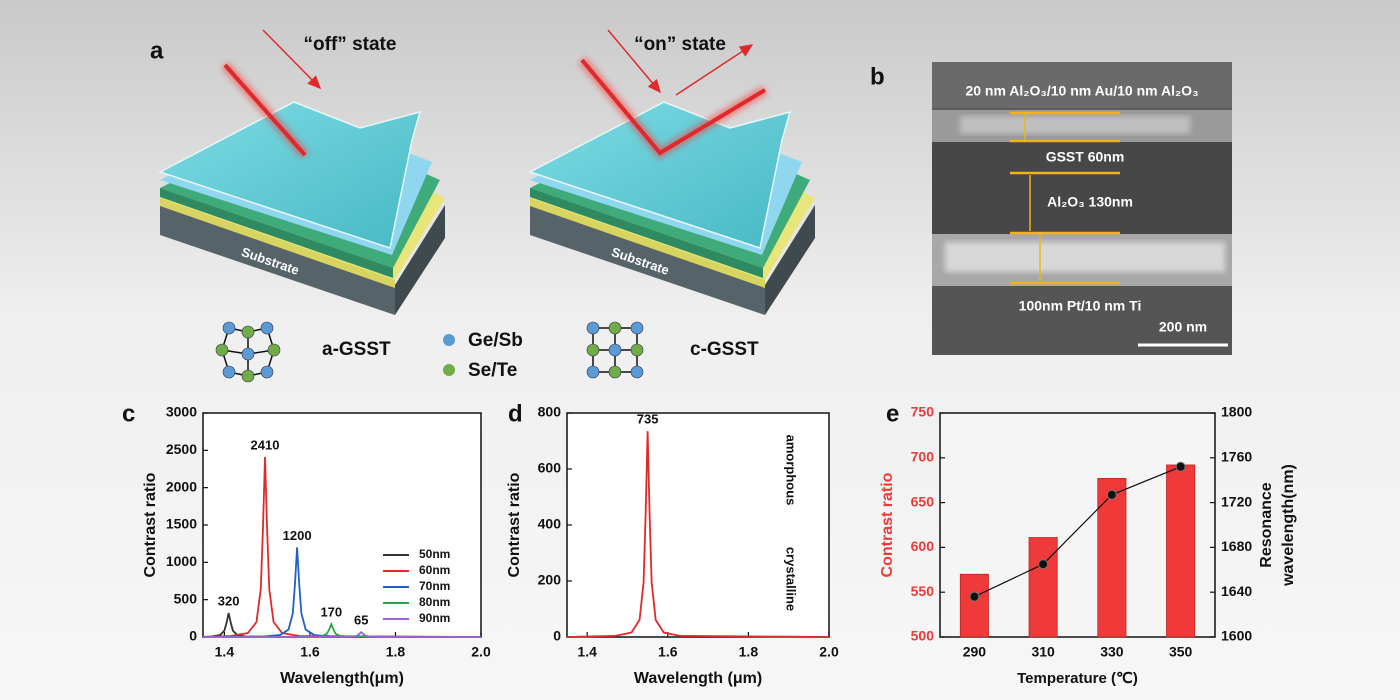 The image size is (1400, 700). Describe the element at coordinates (680, 44) in the screenshot. I see `state-label: “on” state` at that location.